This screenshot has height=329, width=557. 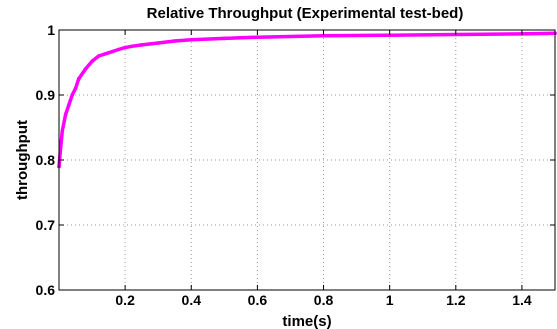 What do you see at coordinates (125, 300) in the screenshot?
I see `x-tick-label: 0.2` at bounding box center [125, 300].